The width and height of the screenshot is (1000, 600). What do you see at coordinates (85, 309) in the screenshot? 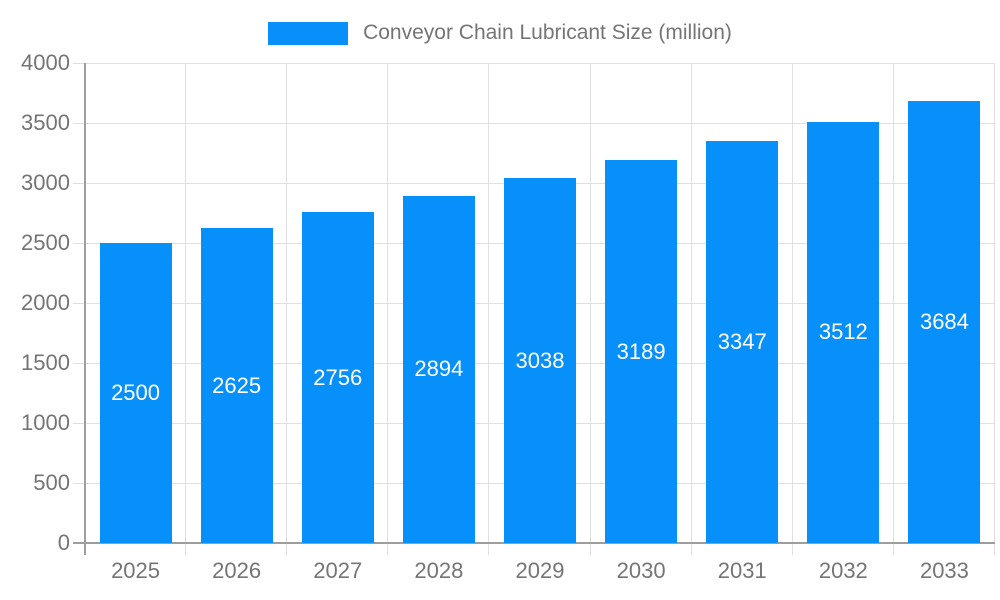
I see `y-axis-line` at bounding box center [85, 309].